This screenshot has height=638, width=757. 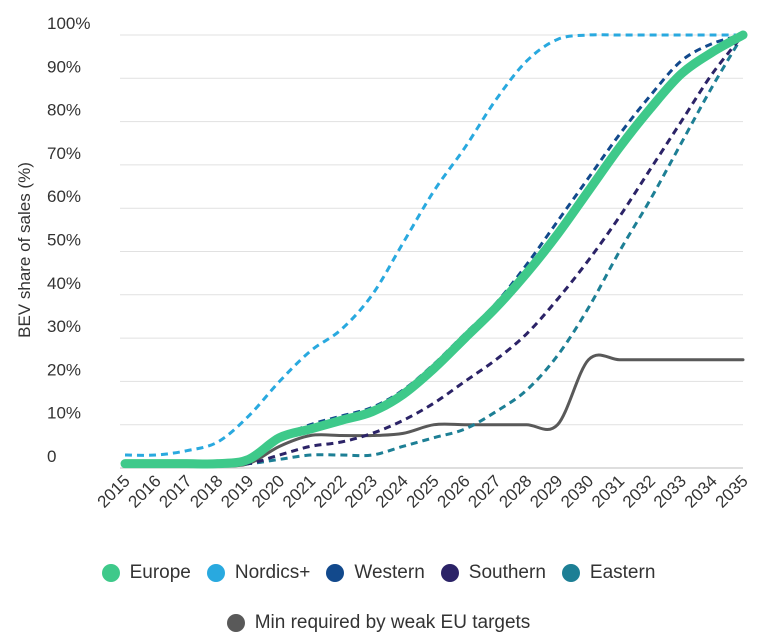 What do you see at coordinates (64, 66) in the screenshot?
I see `y-tick-label: 90%` at bounding box center [64, 66].